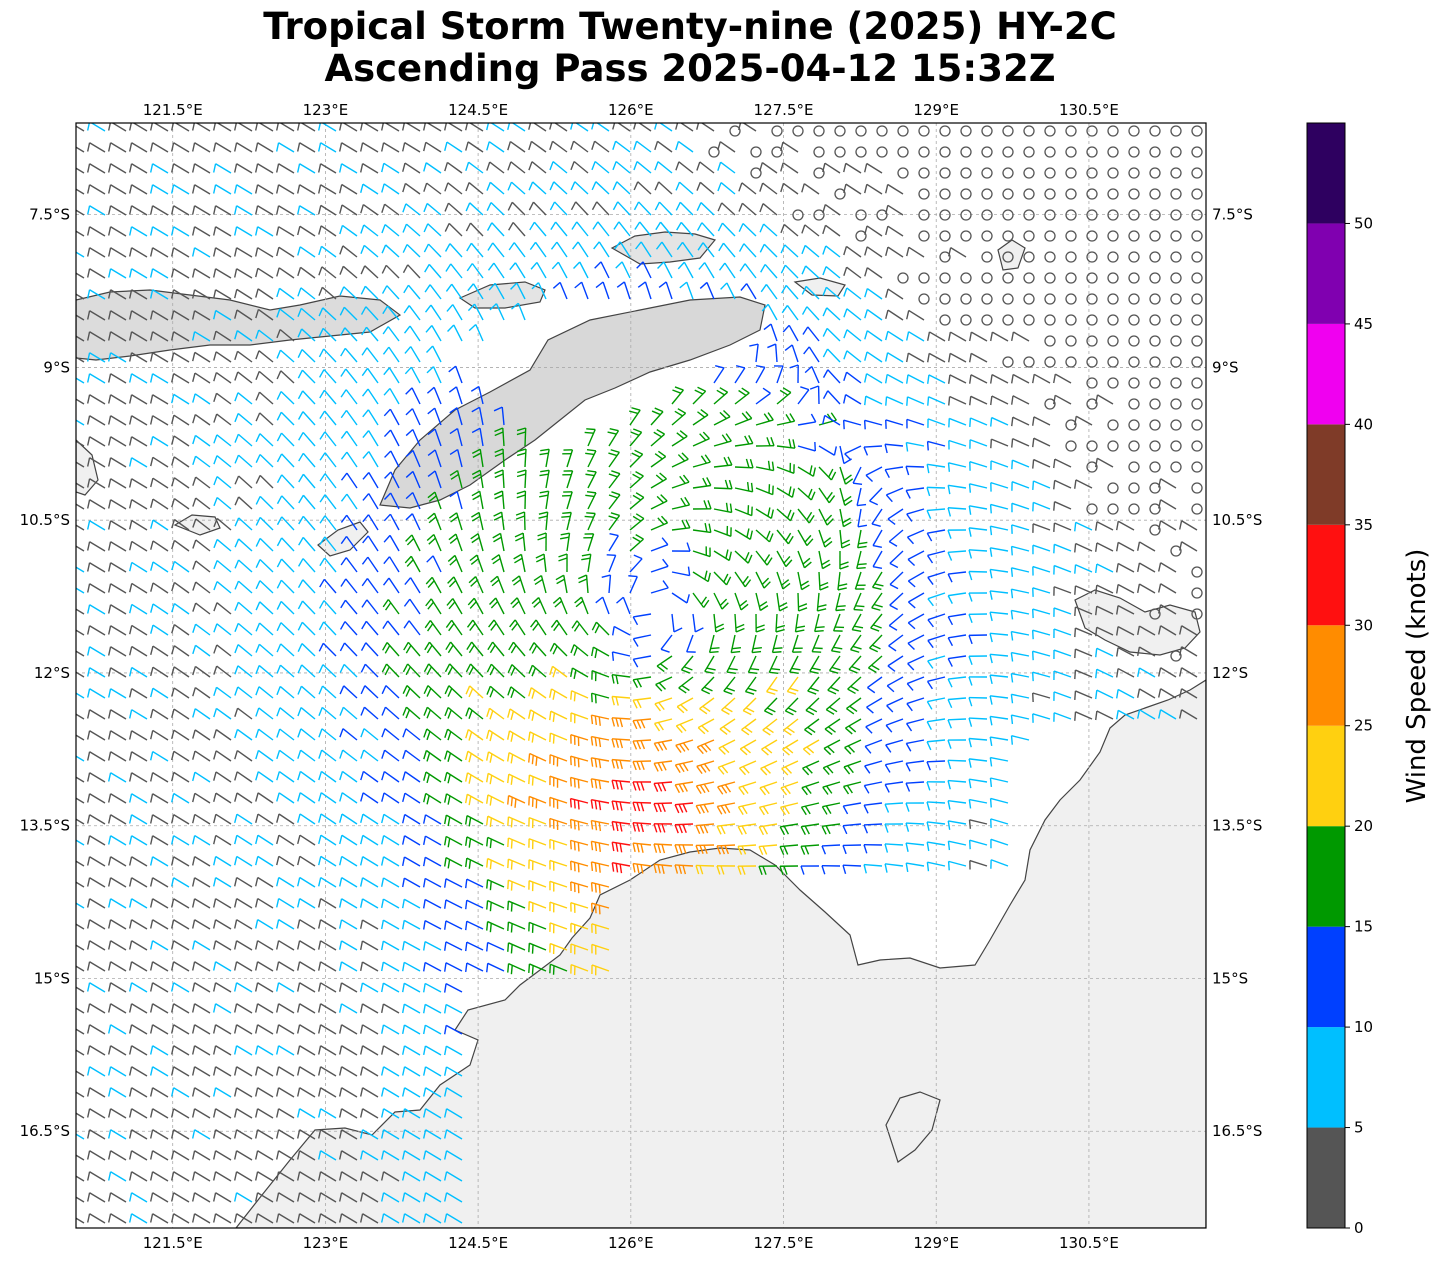  I want to click on lon-tick-label-bottom: 127.5°E, so click(784, 1243).